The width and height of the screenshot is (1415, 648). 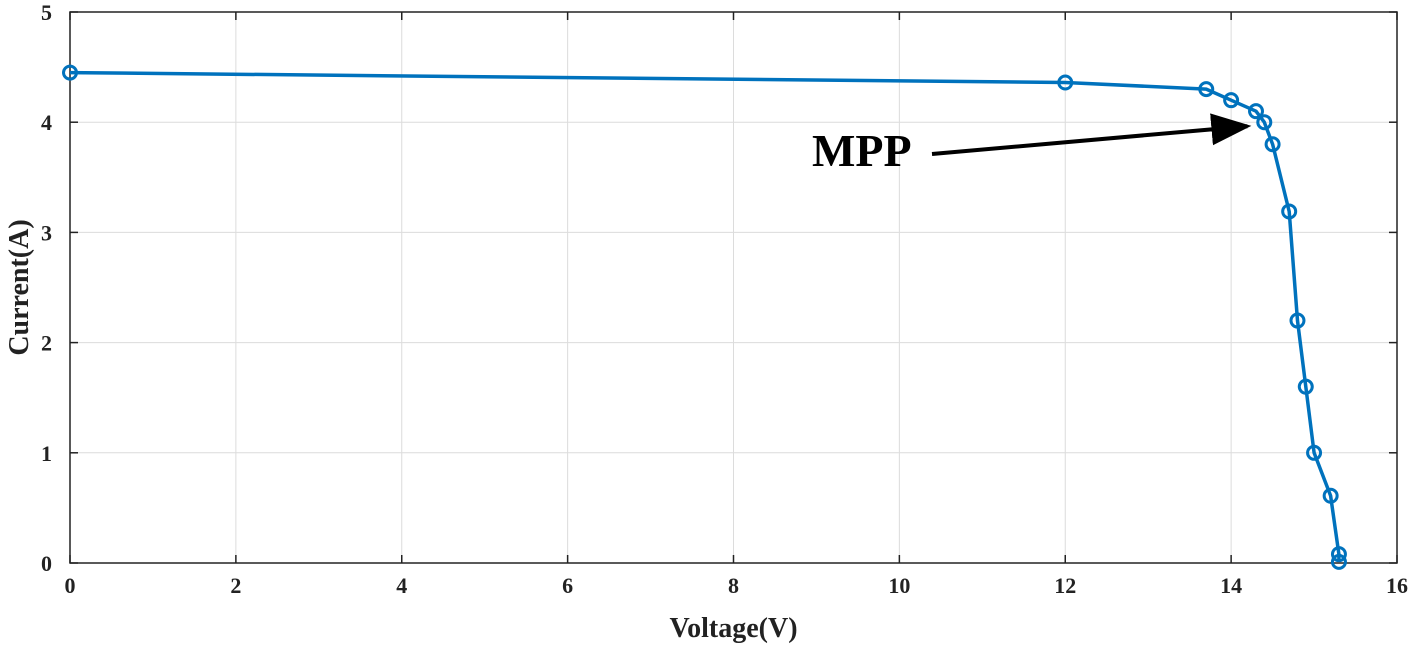 What do you see at coordinates (1397, 585) in the screenshot?
I see `x-tick-label: 16` at bounding box center [1397, 585].